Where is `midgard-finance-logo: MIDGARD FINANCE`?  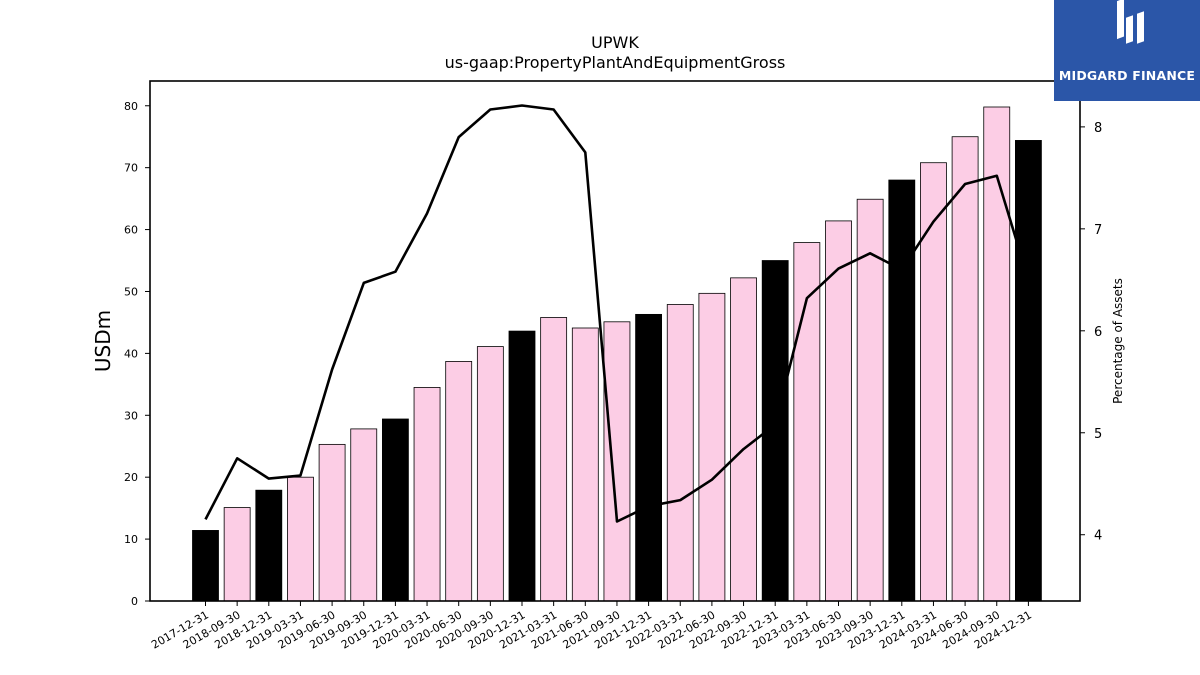 midgard-finance-logo: MIDGARD FINANCE is located at coordinates (1127, 50).